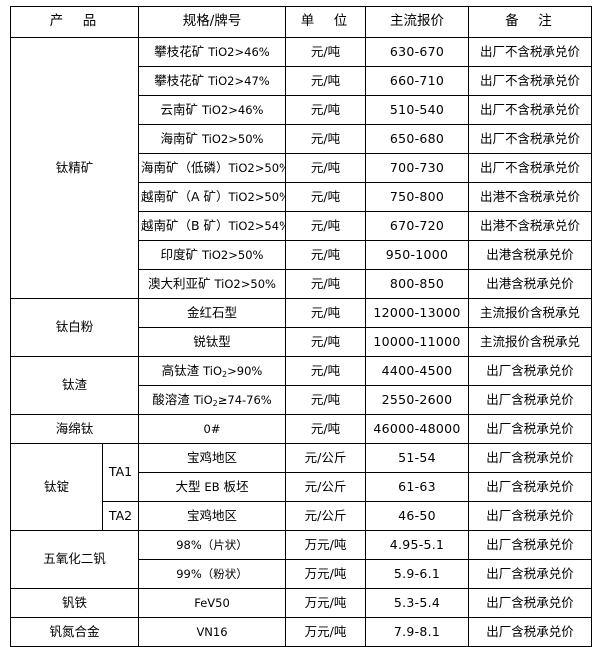  I want to click on price-cell: 12000-13000, so click(417, 313).